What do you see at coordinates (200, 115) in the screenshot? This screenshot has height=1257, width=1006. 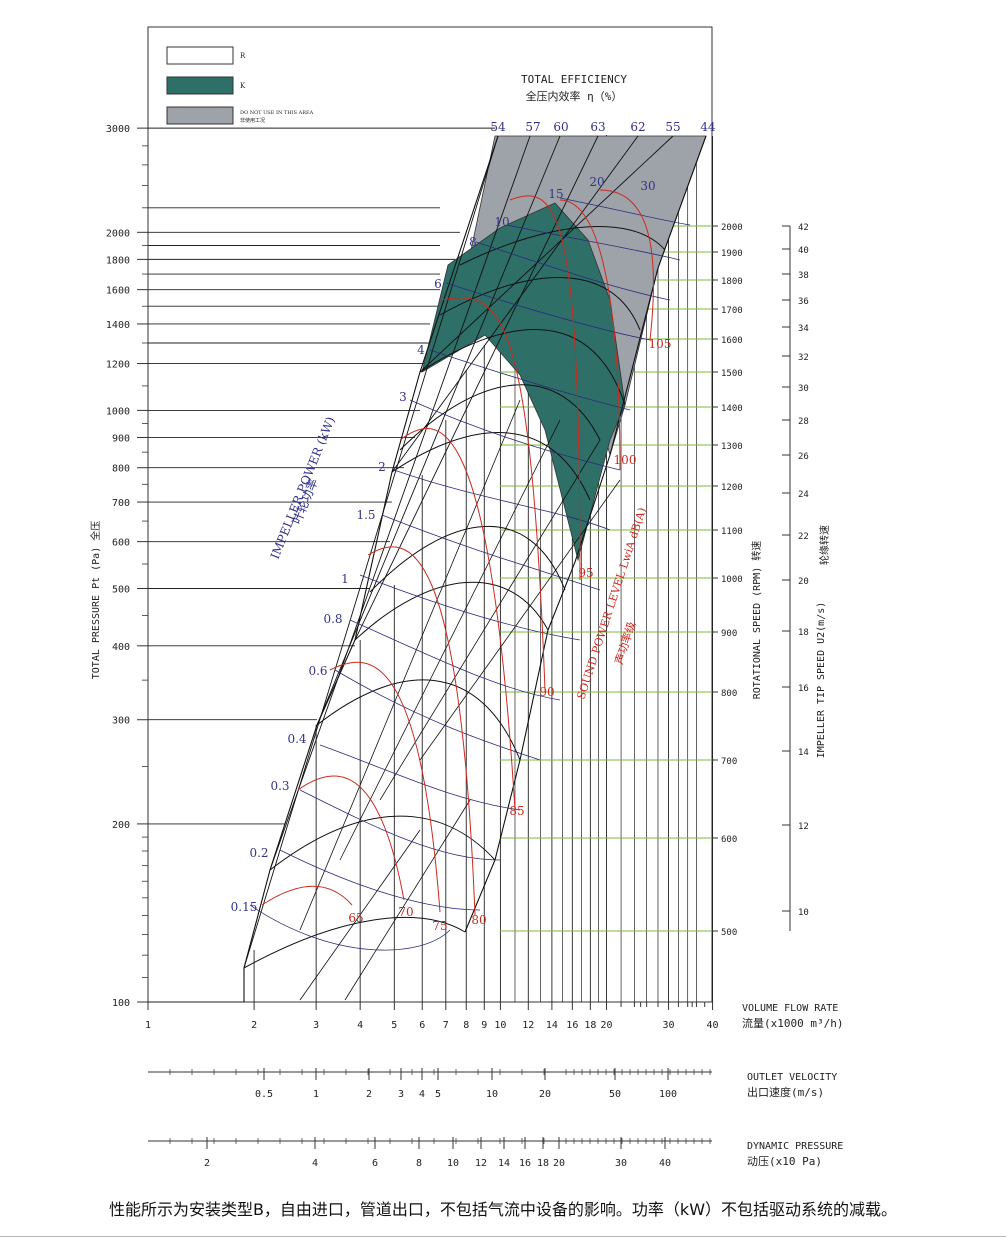 I see `legend-swatch-not-use` at bounding box center [200, 115].